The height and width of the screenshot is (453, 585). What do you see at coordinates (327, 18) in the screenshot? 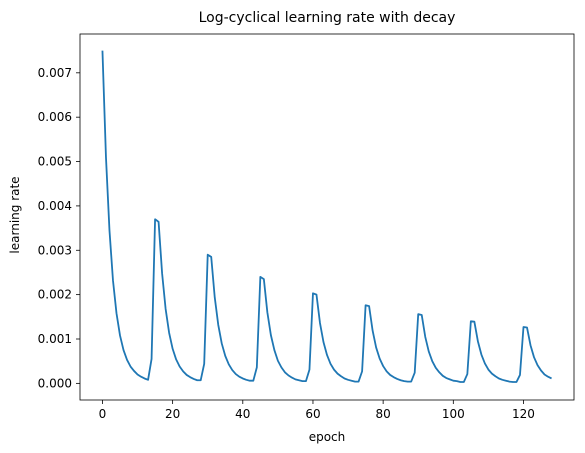
I see `chart-title: Log-cyclical learning rate with decay` at bounding box center [327, 18].